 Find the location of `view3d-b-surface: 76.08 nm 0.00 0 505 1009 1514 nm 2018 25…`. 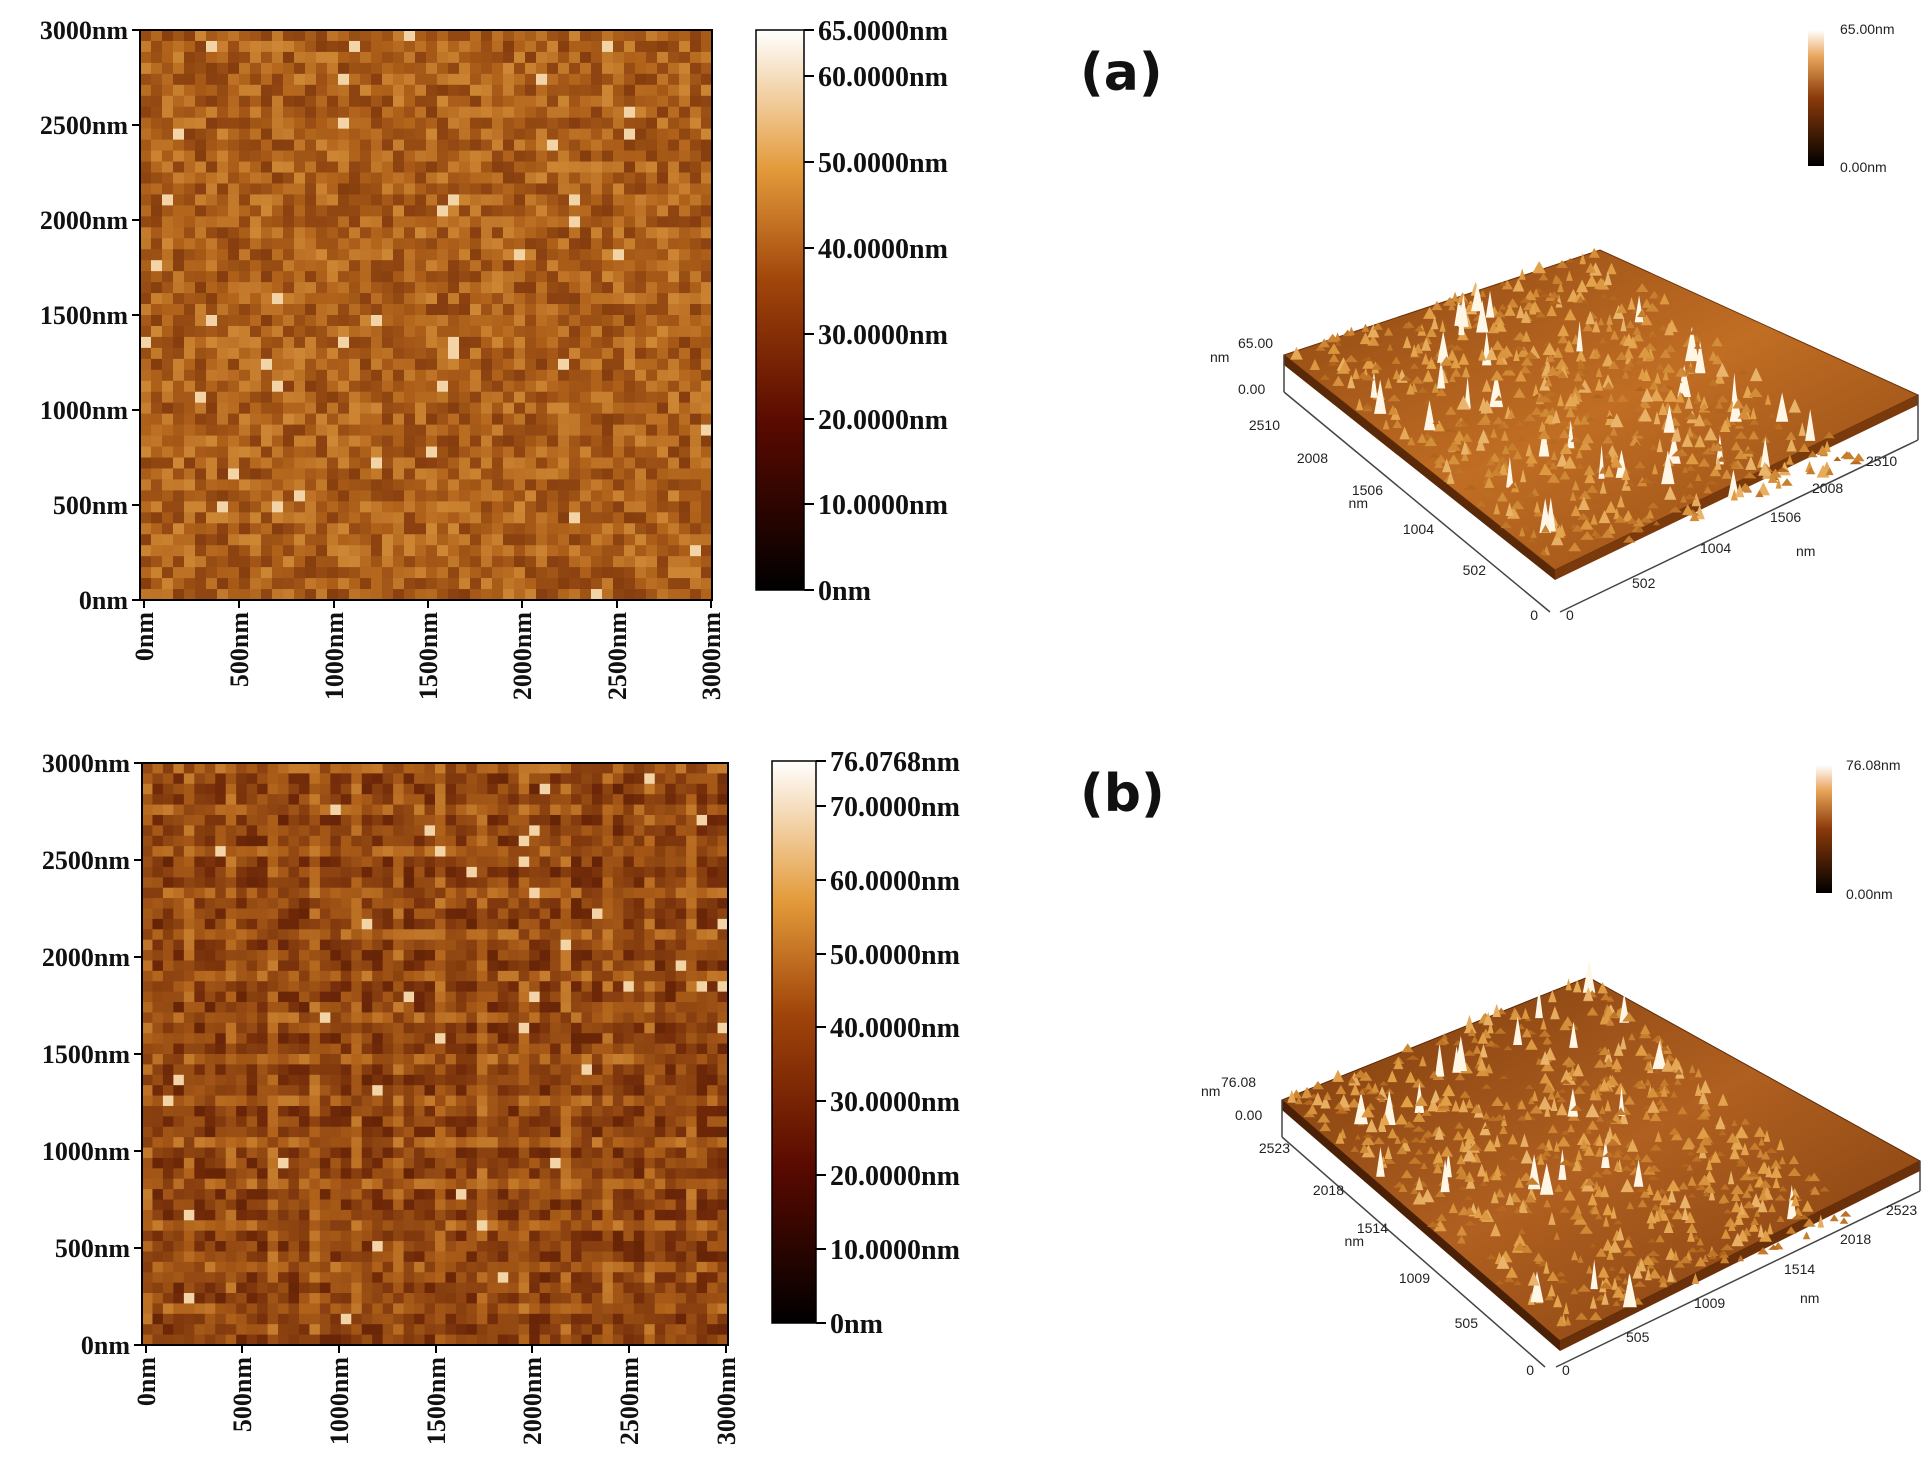

view3d-b-surface: 76.08 nm 0.00 0 505 1009 1514 nm 2018 25… is located at coordinates (1561, 1168).